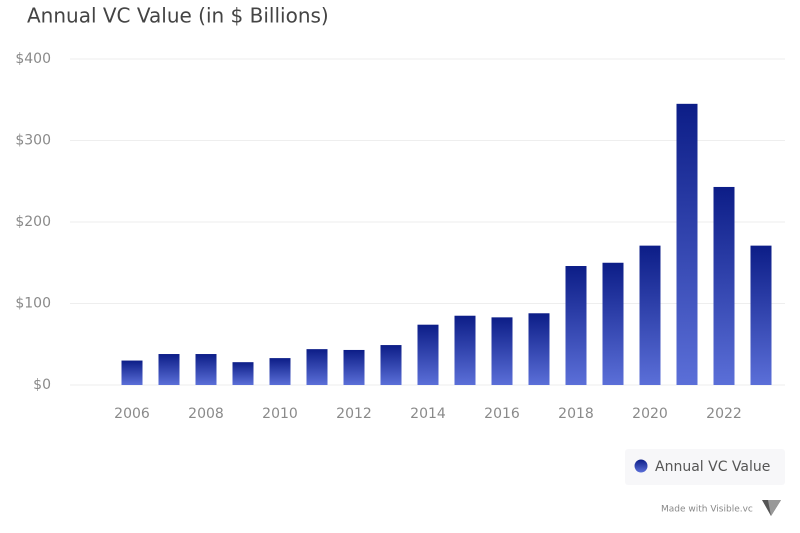 This screenshot has width=800, height=533. What do you see at coordinates (178, 16) in the screenshot?
I see `chart-title: Annual VC Value (in $ Billions)` at bounding box center [178, 16].